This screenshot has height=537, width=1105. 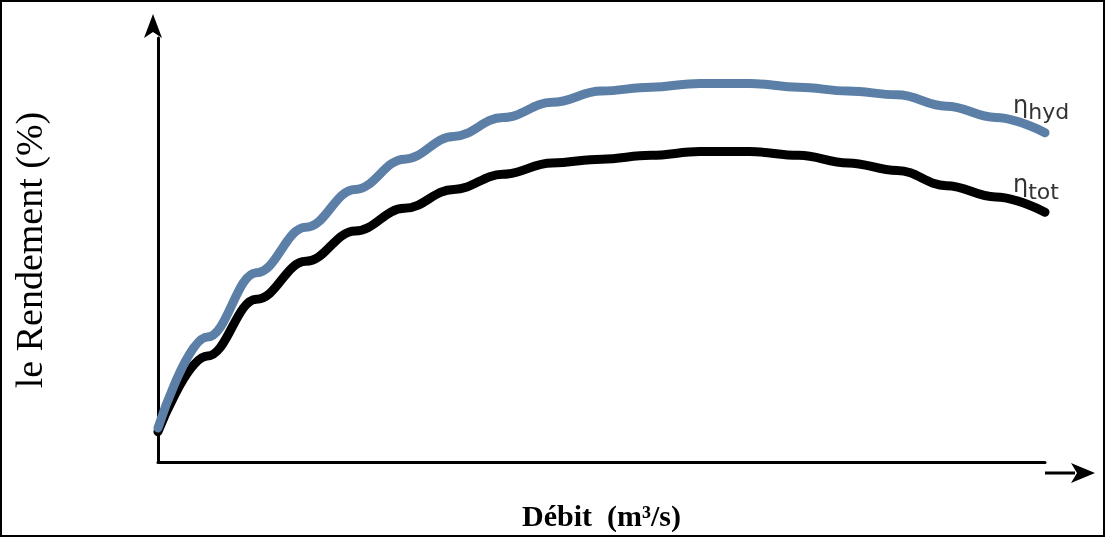 What do you see at coordinates (601, 515) in the screenshot?
I see `x-axis-title: Débit (m³/s)` at bounding box center [601, 515].